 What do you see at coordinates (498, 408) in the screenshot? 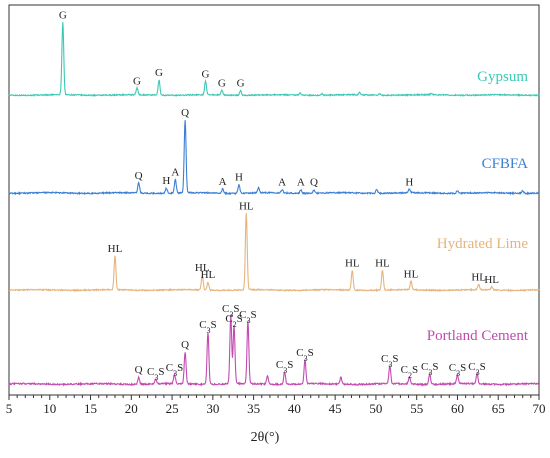
I see `x-tick-label: 65` at bounding box center [498, 408].